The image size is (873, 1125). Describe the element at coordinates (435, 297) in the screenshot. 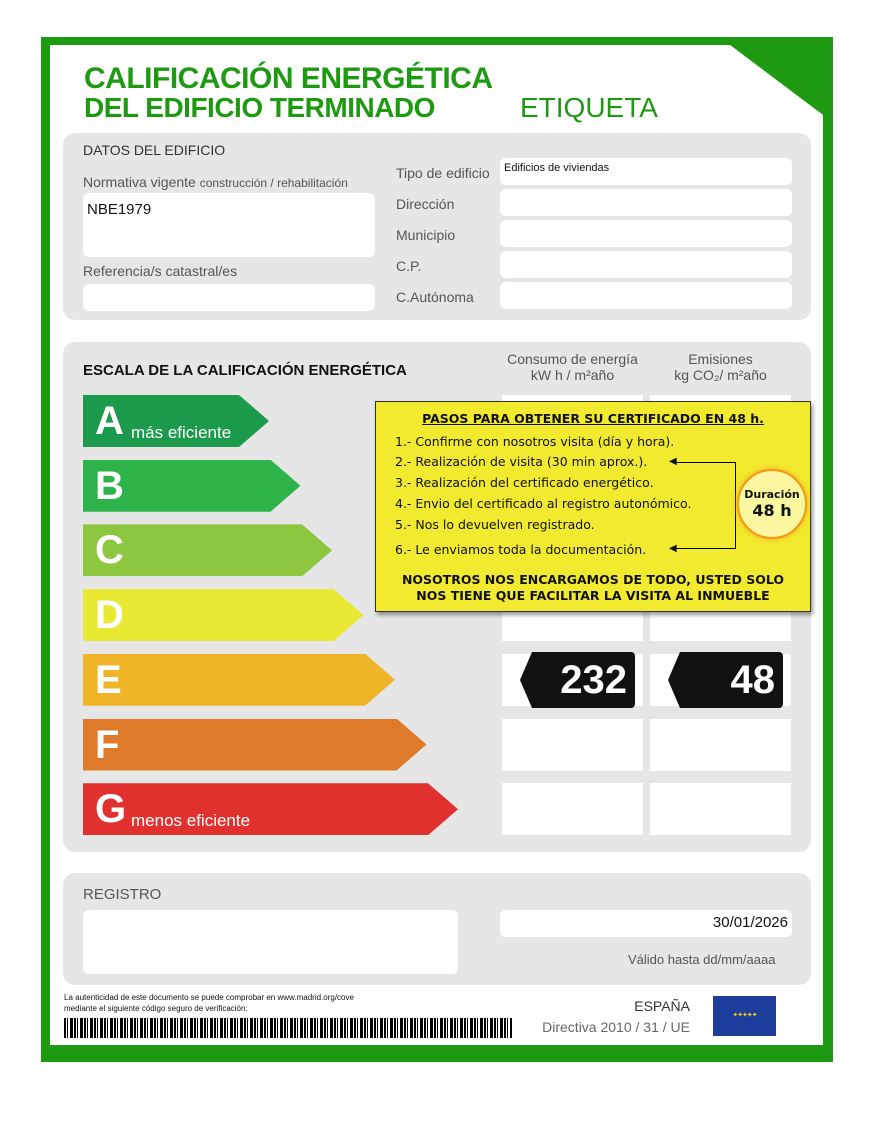

I see `field-label: C.Autónoma` at that location.